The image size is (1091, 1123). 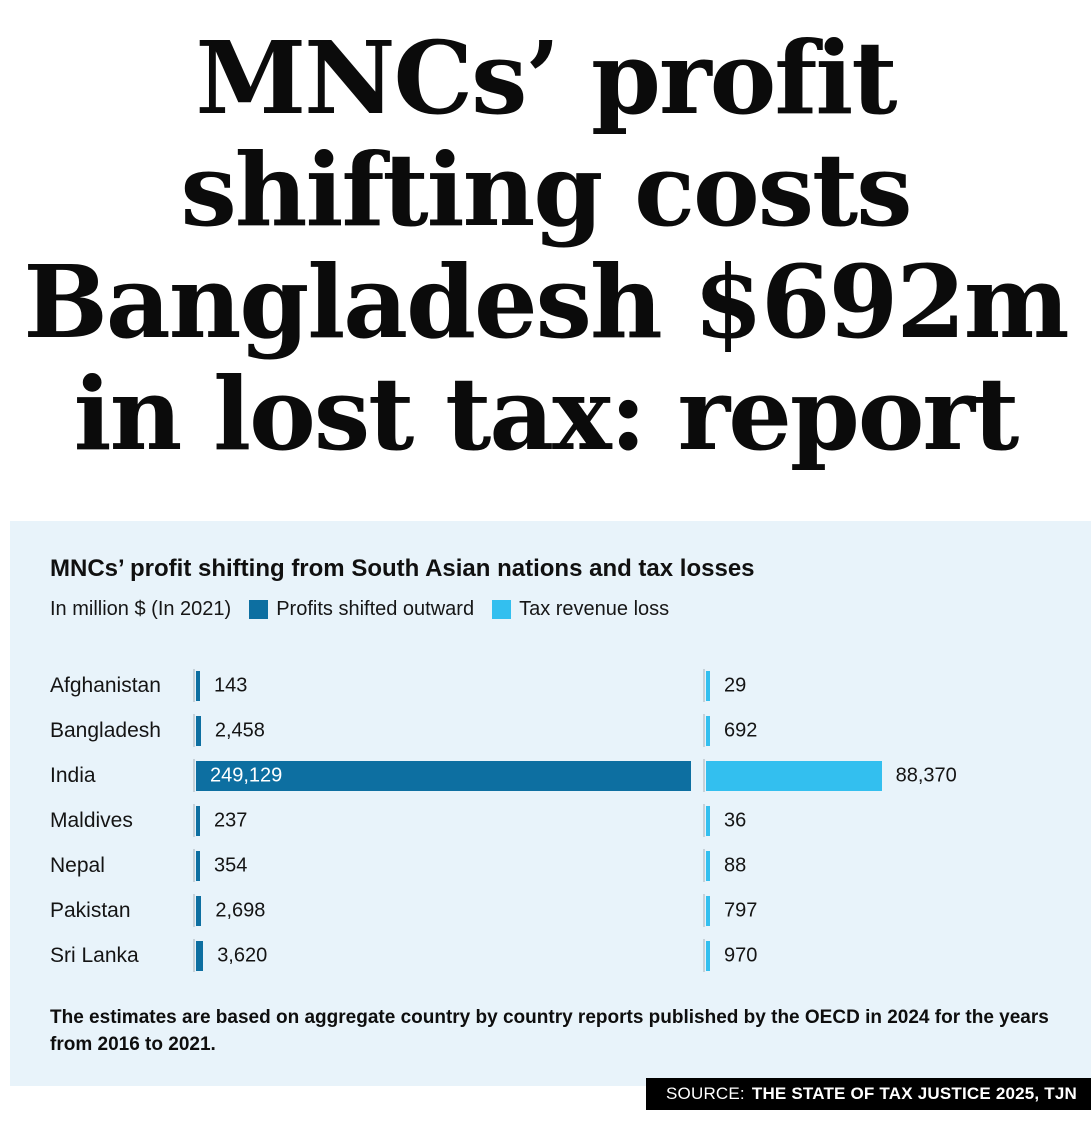 I want to click on value-label: 249,129, so click(x=246, y=775).